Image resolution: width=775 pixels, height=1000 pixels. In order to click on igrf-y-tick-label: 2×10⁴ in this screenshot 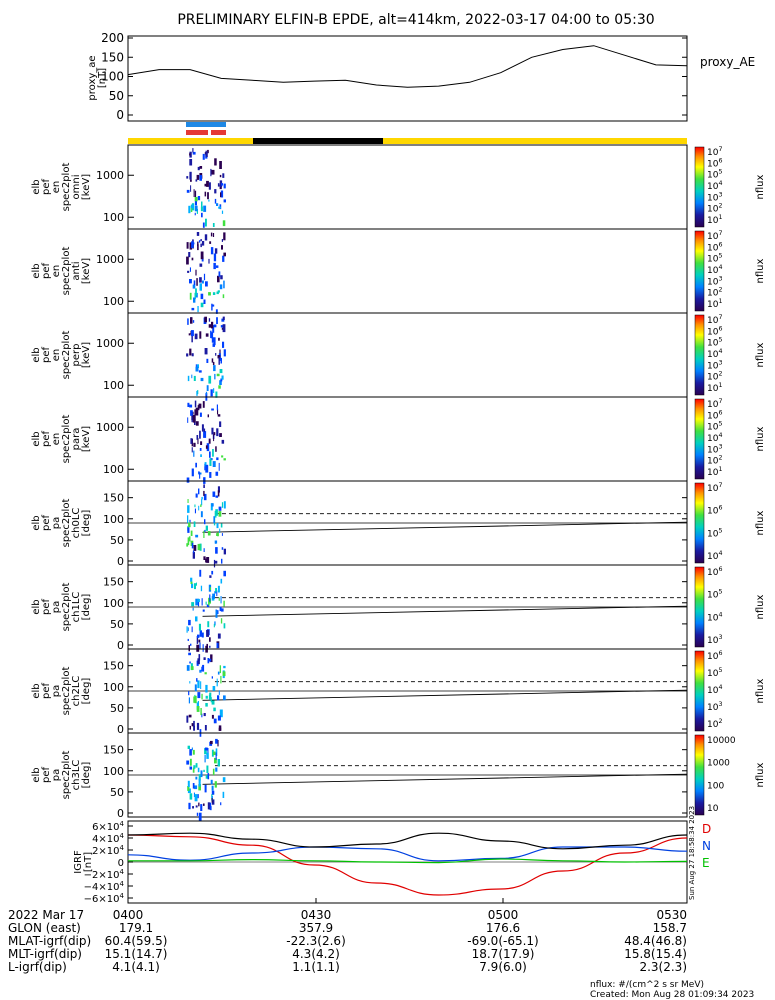, I will do `click(108, 850)`.